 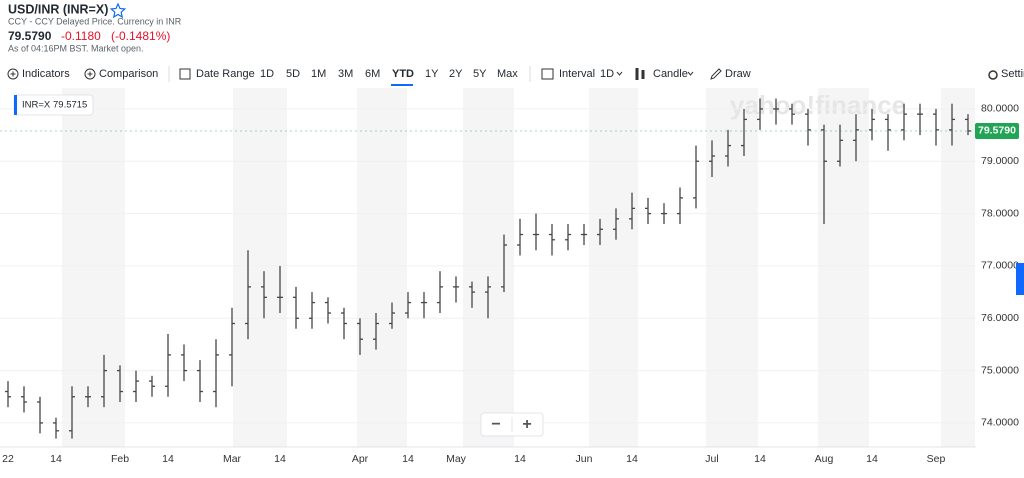 I want to click on y-tick-label: 80.0000, so click(x=1000, y=109).